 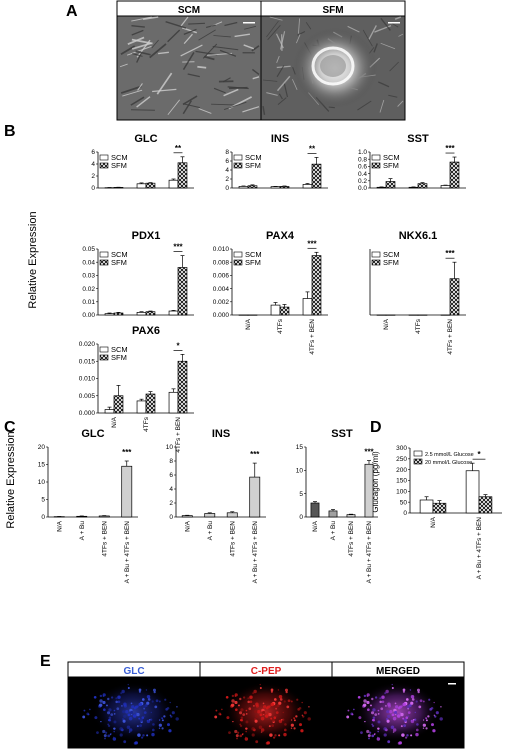 What do you see at coordinates (249, 23) in the screenshot?
I see `scale-bar-scm` at bounding box center [249, 23].